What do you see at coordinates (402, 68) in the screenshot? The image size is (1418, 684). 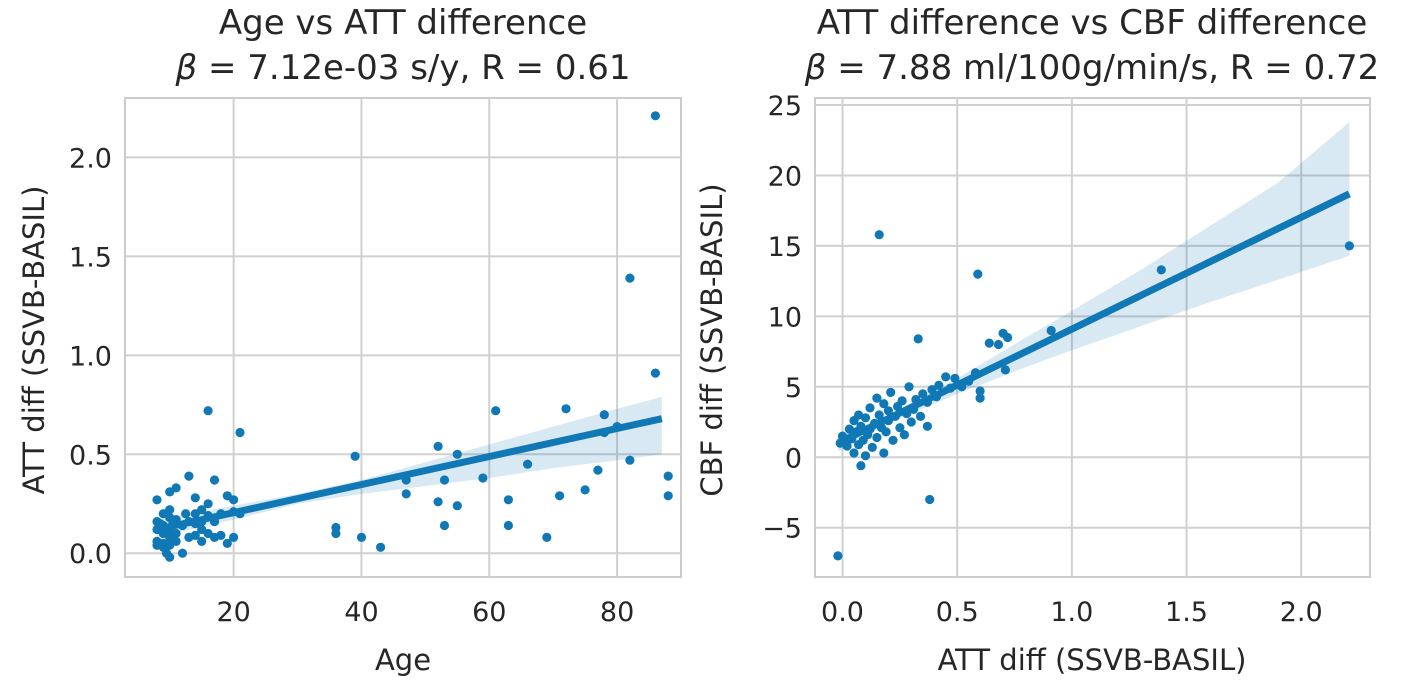 I see `chart-subtitle: β = 7.12e-03 s/y, R = 0.61` at bounding box center [402, 68].